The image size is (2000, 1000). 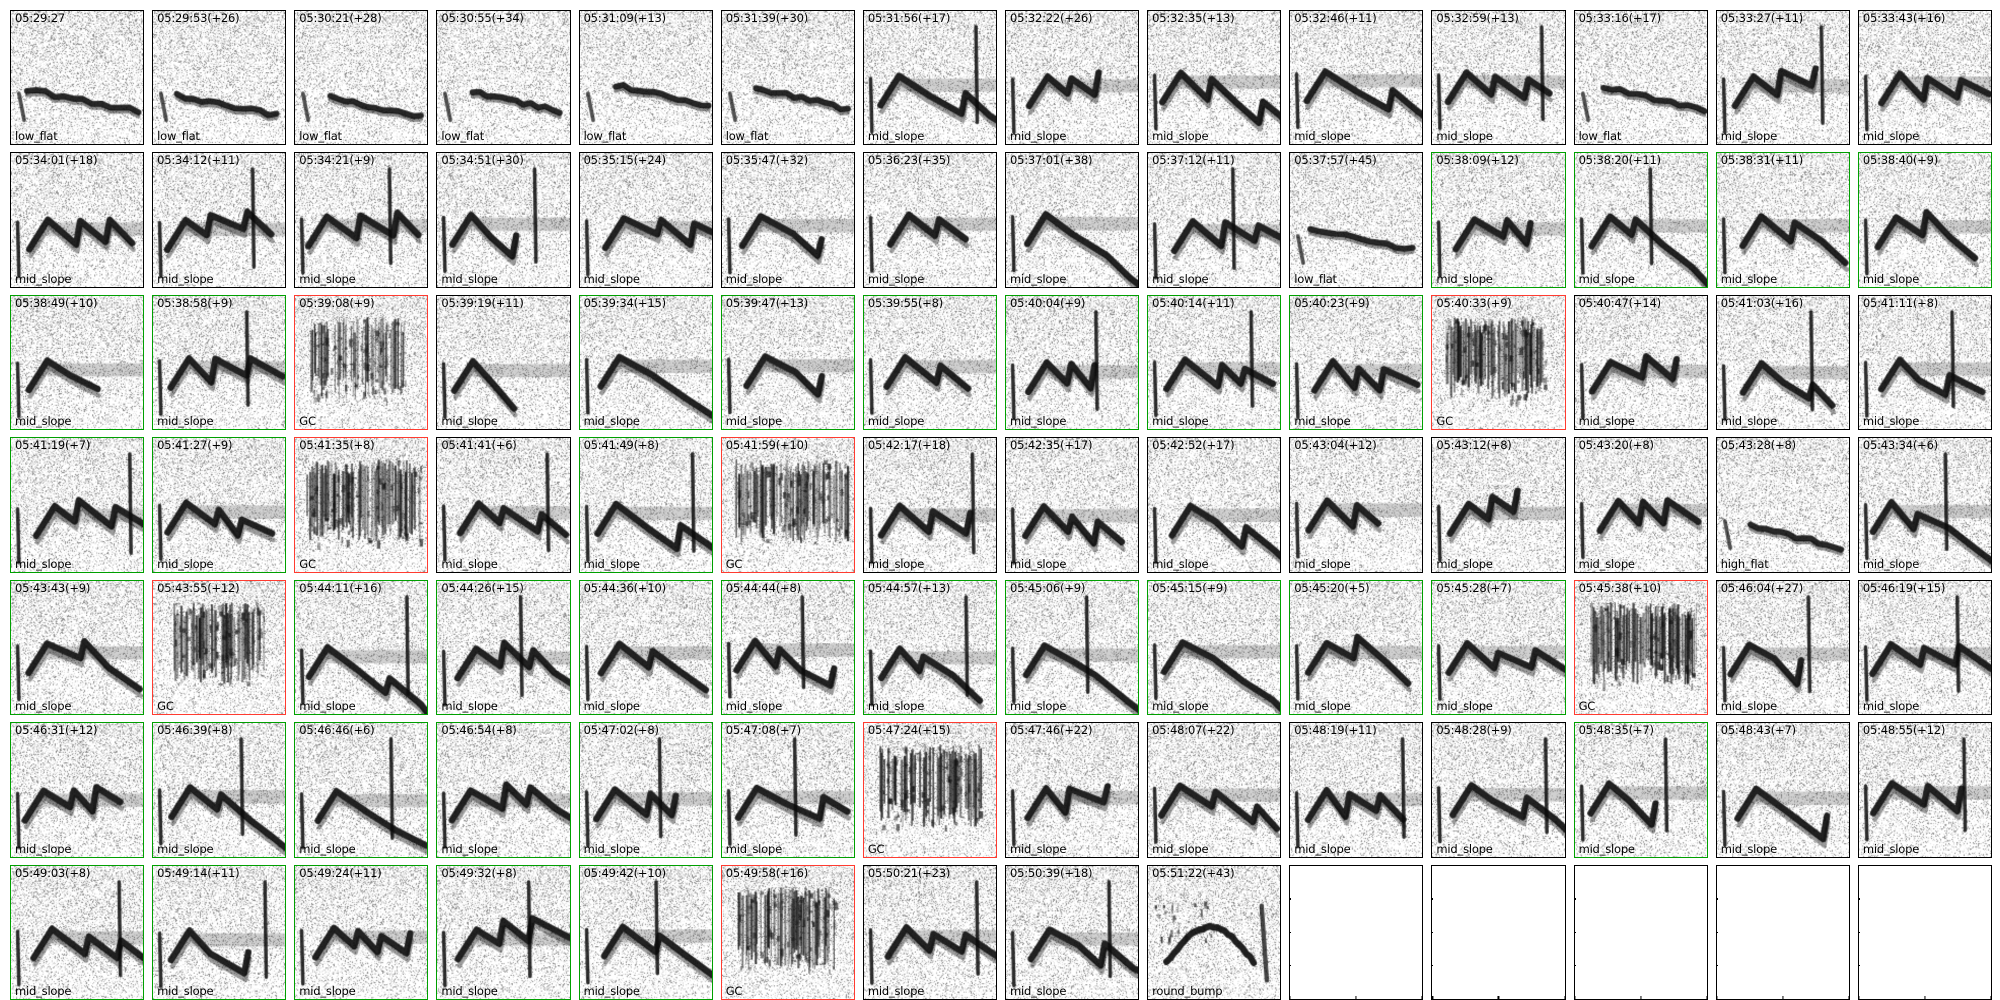 What do you see at coordinates (503, 220) in the screenshot?
I see `spectrogram-cell: 05:34:51(+30) mid_slope` at bounding box center [503, 220].